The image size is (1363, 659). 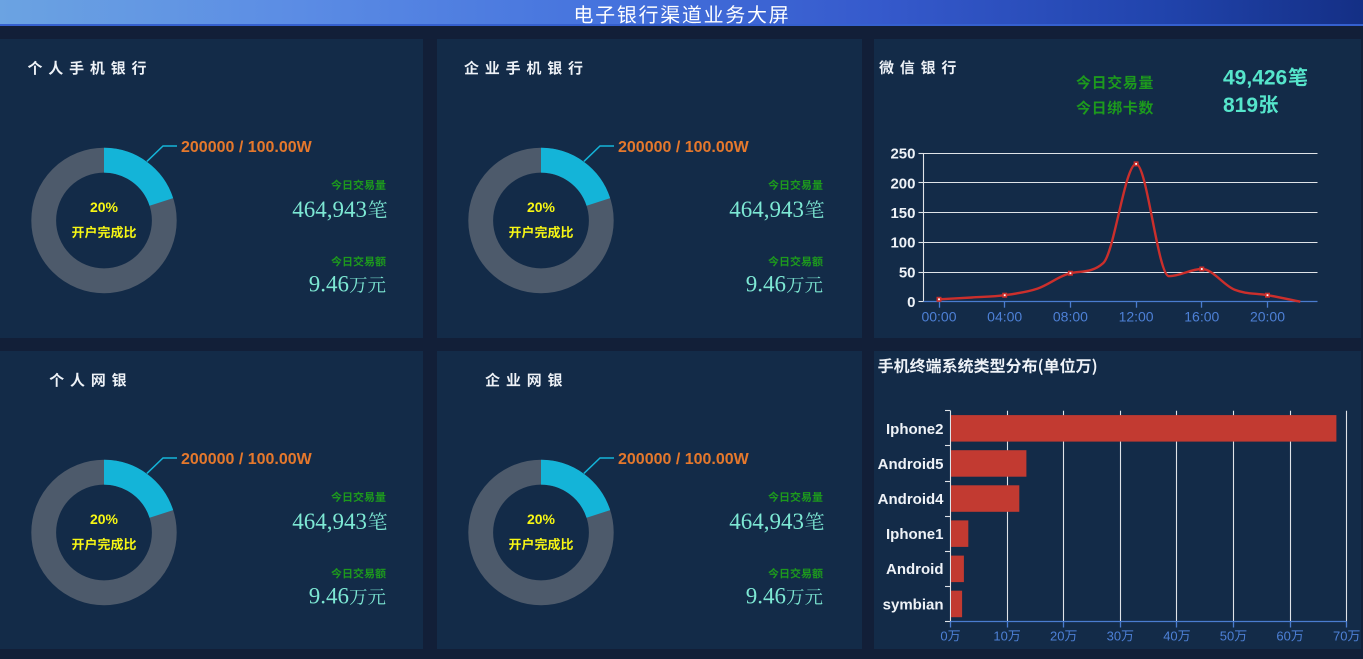 What do you see at coordinates (1201, 316) in the screenshot?
I see `svg-text: 16:00` at bounding box center [1201, 316].